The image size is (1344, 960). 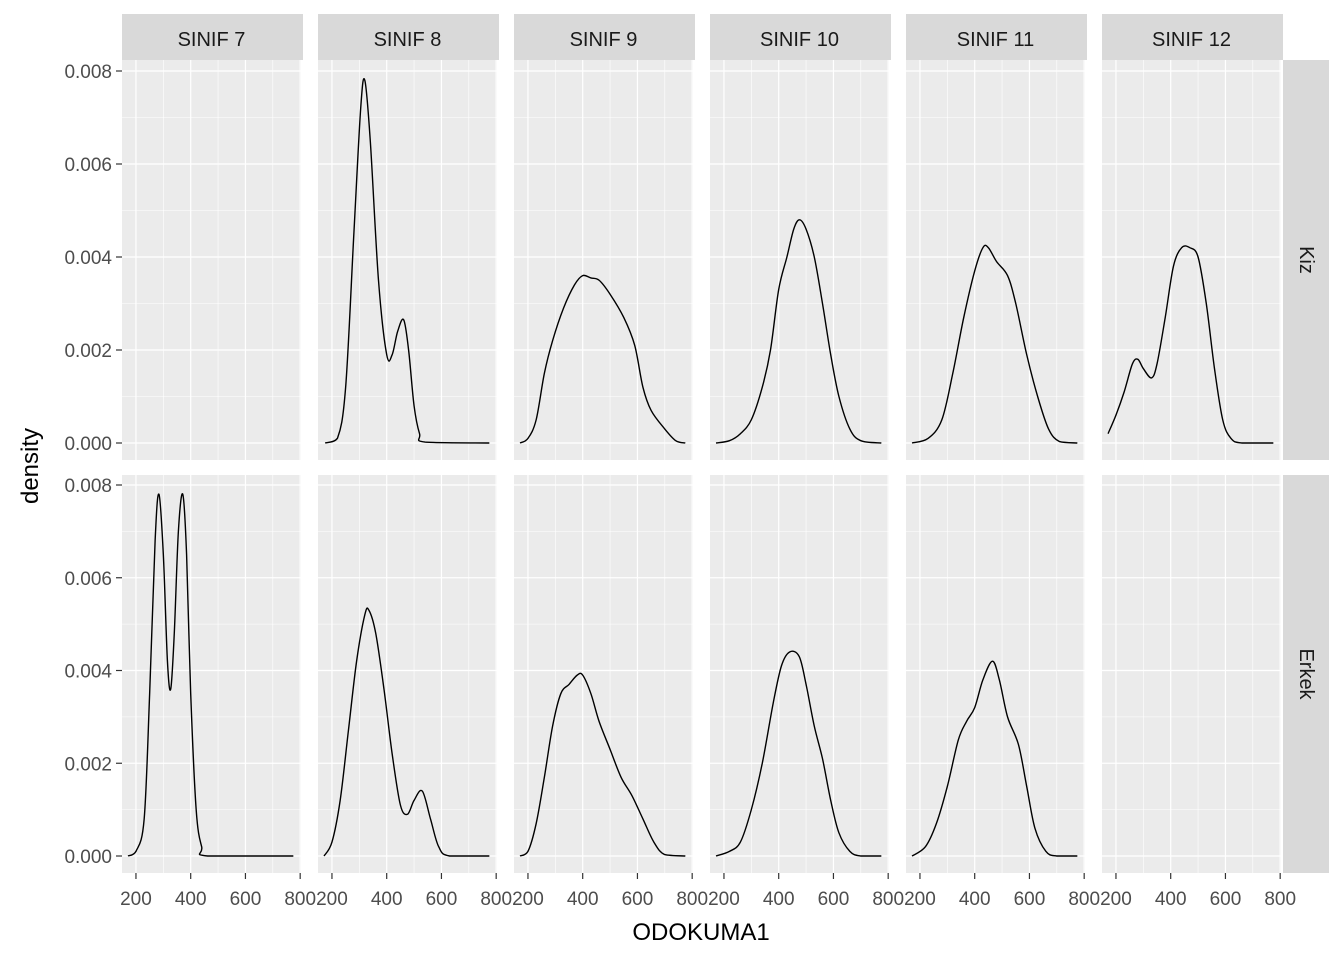 What do you see at coordinates (799, 40) in the screenshot?
I see `facet-label-column: SINIF 10` at bounding box center [799, 40].